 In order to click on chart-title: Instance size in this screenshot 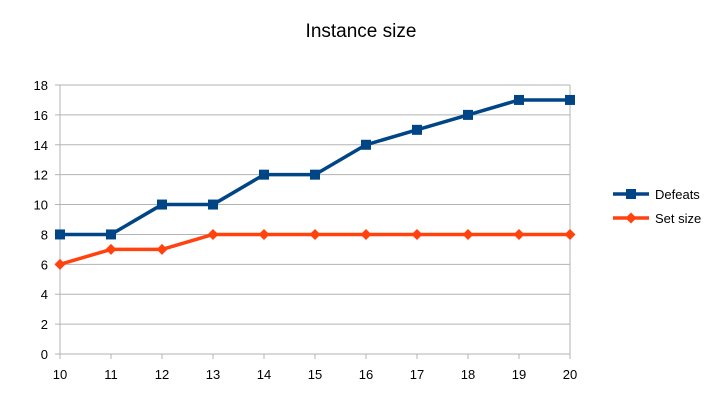, I will do `click(361, 31)`.